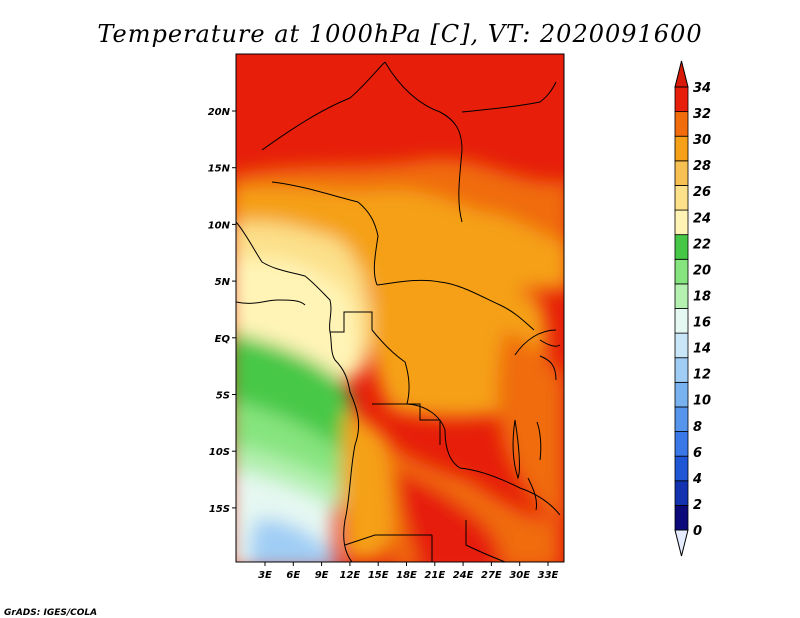 This screenshot has height=618, width=800. Describe the element at coordinates (548, 575) in the screenshot. I see `lon-tick-label: 33E` at that location.